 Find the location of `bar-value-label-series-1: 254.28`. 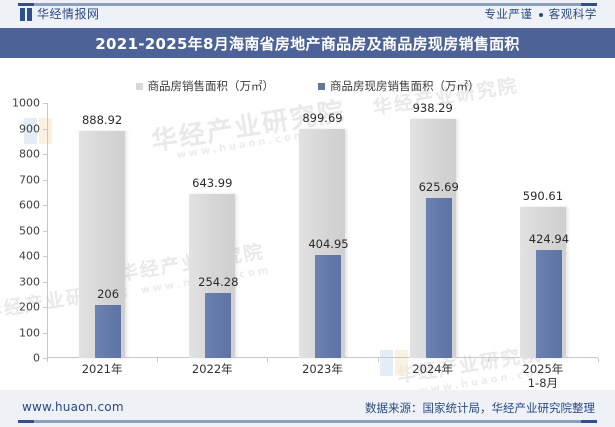

bar-value-label-series-1: 254.28 is located at coordinates (218, 282).